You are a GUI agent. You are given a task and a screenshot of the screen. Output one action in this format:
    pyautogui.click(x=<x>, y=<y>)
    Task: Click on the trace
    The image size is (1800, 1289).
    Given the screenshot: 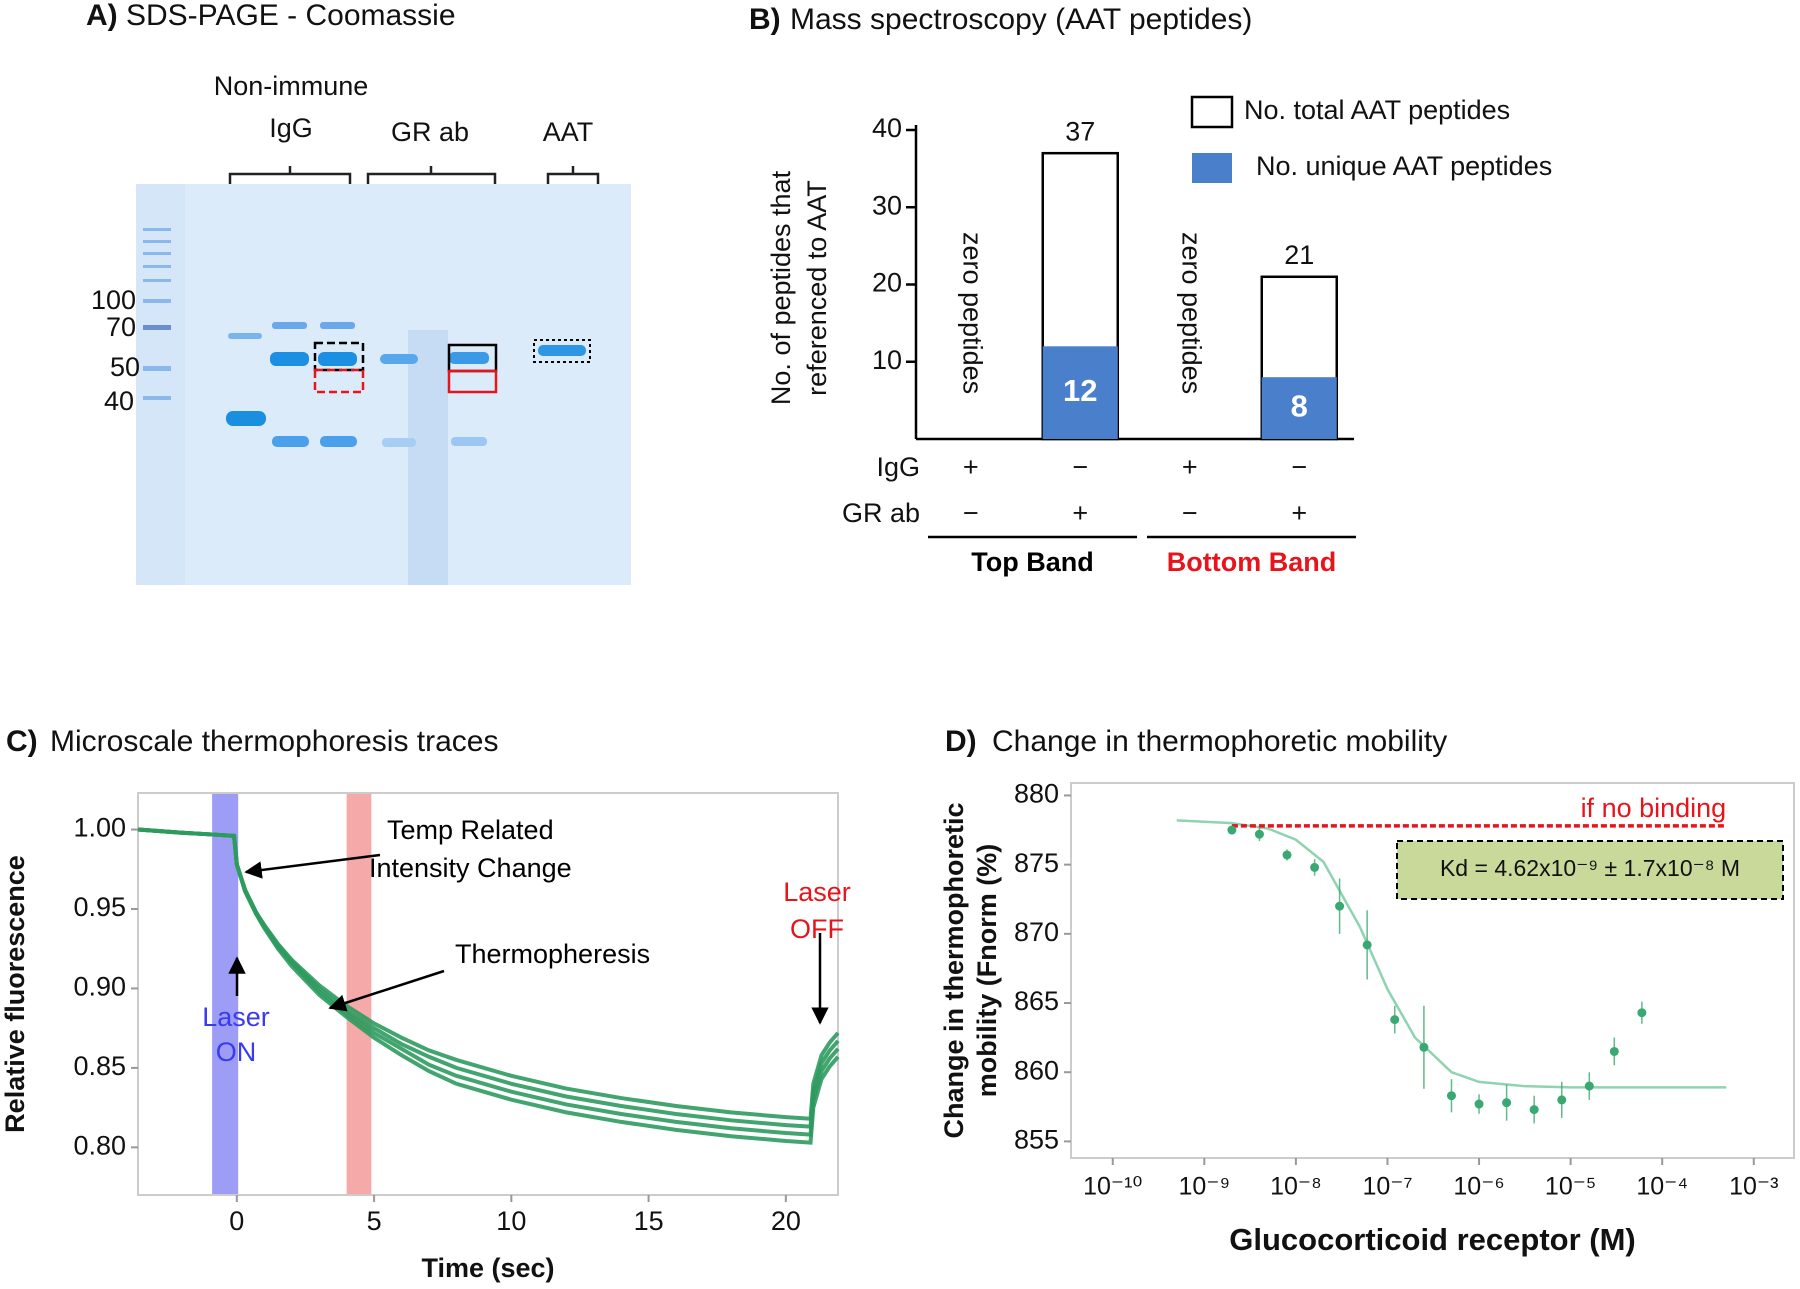 What is the action you would take?
    pyautogui.click(x=488, y=986)
    